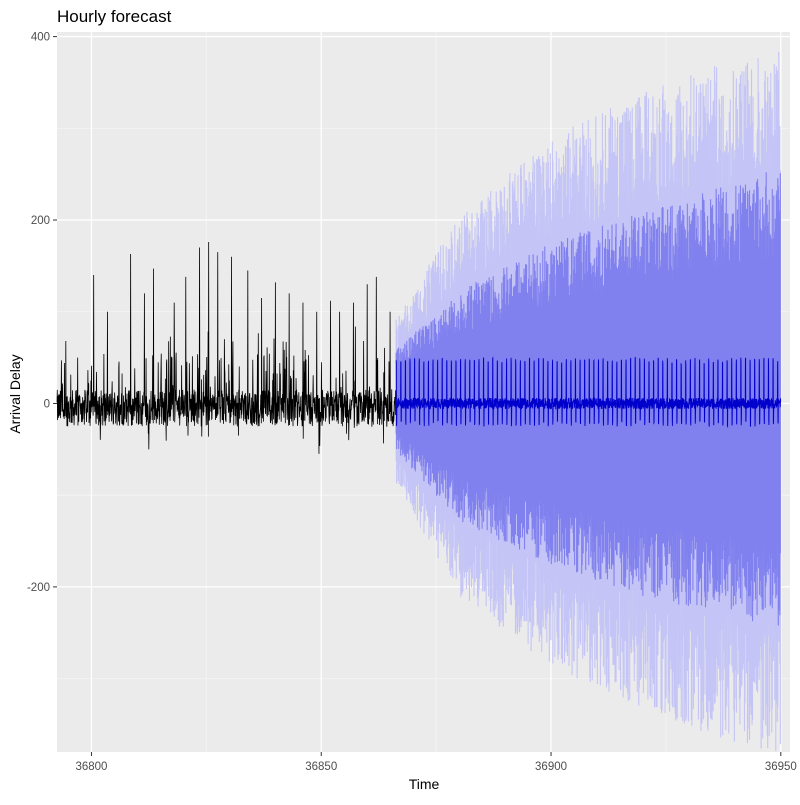  Describe the element at coordinates (226, 348) in the screenshot. I see `historical-series` at that location.